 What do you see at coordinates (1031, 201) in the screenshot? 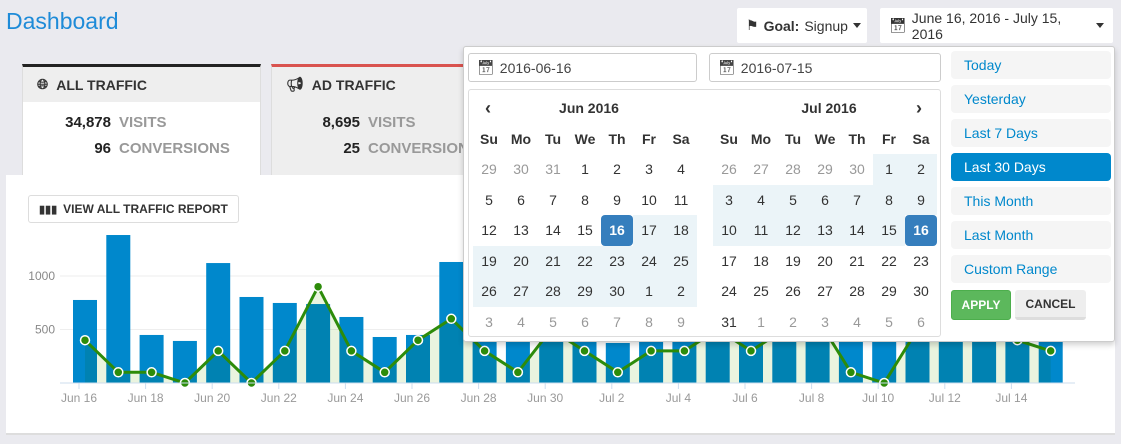
I see `range-option: This Month` at bounding box center [1031, 201].